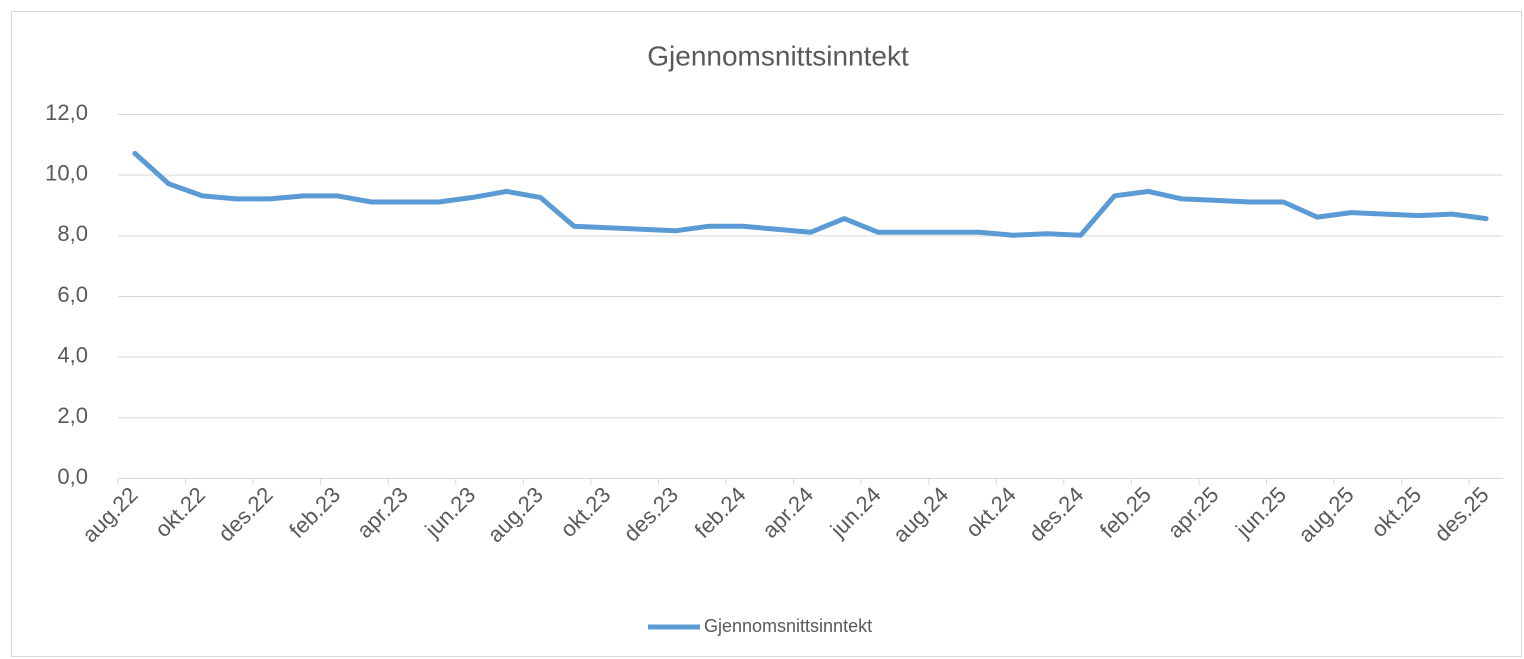 This screenshot has height=659, width=1524. Describe the element at coordinates (66, 172) in the screenshot. I see `y-tick-label: 10,0` at that location.